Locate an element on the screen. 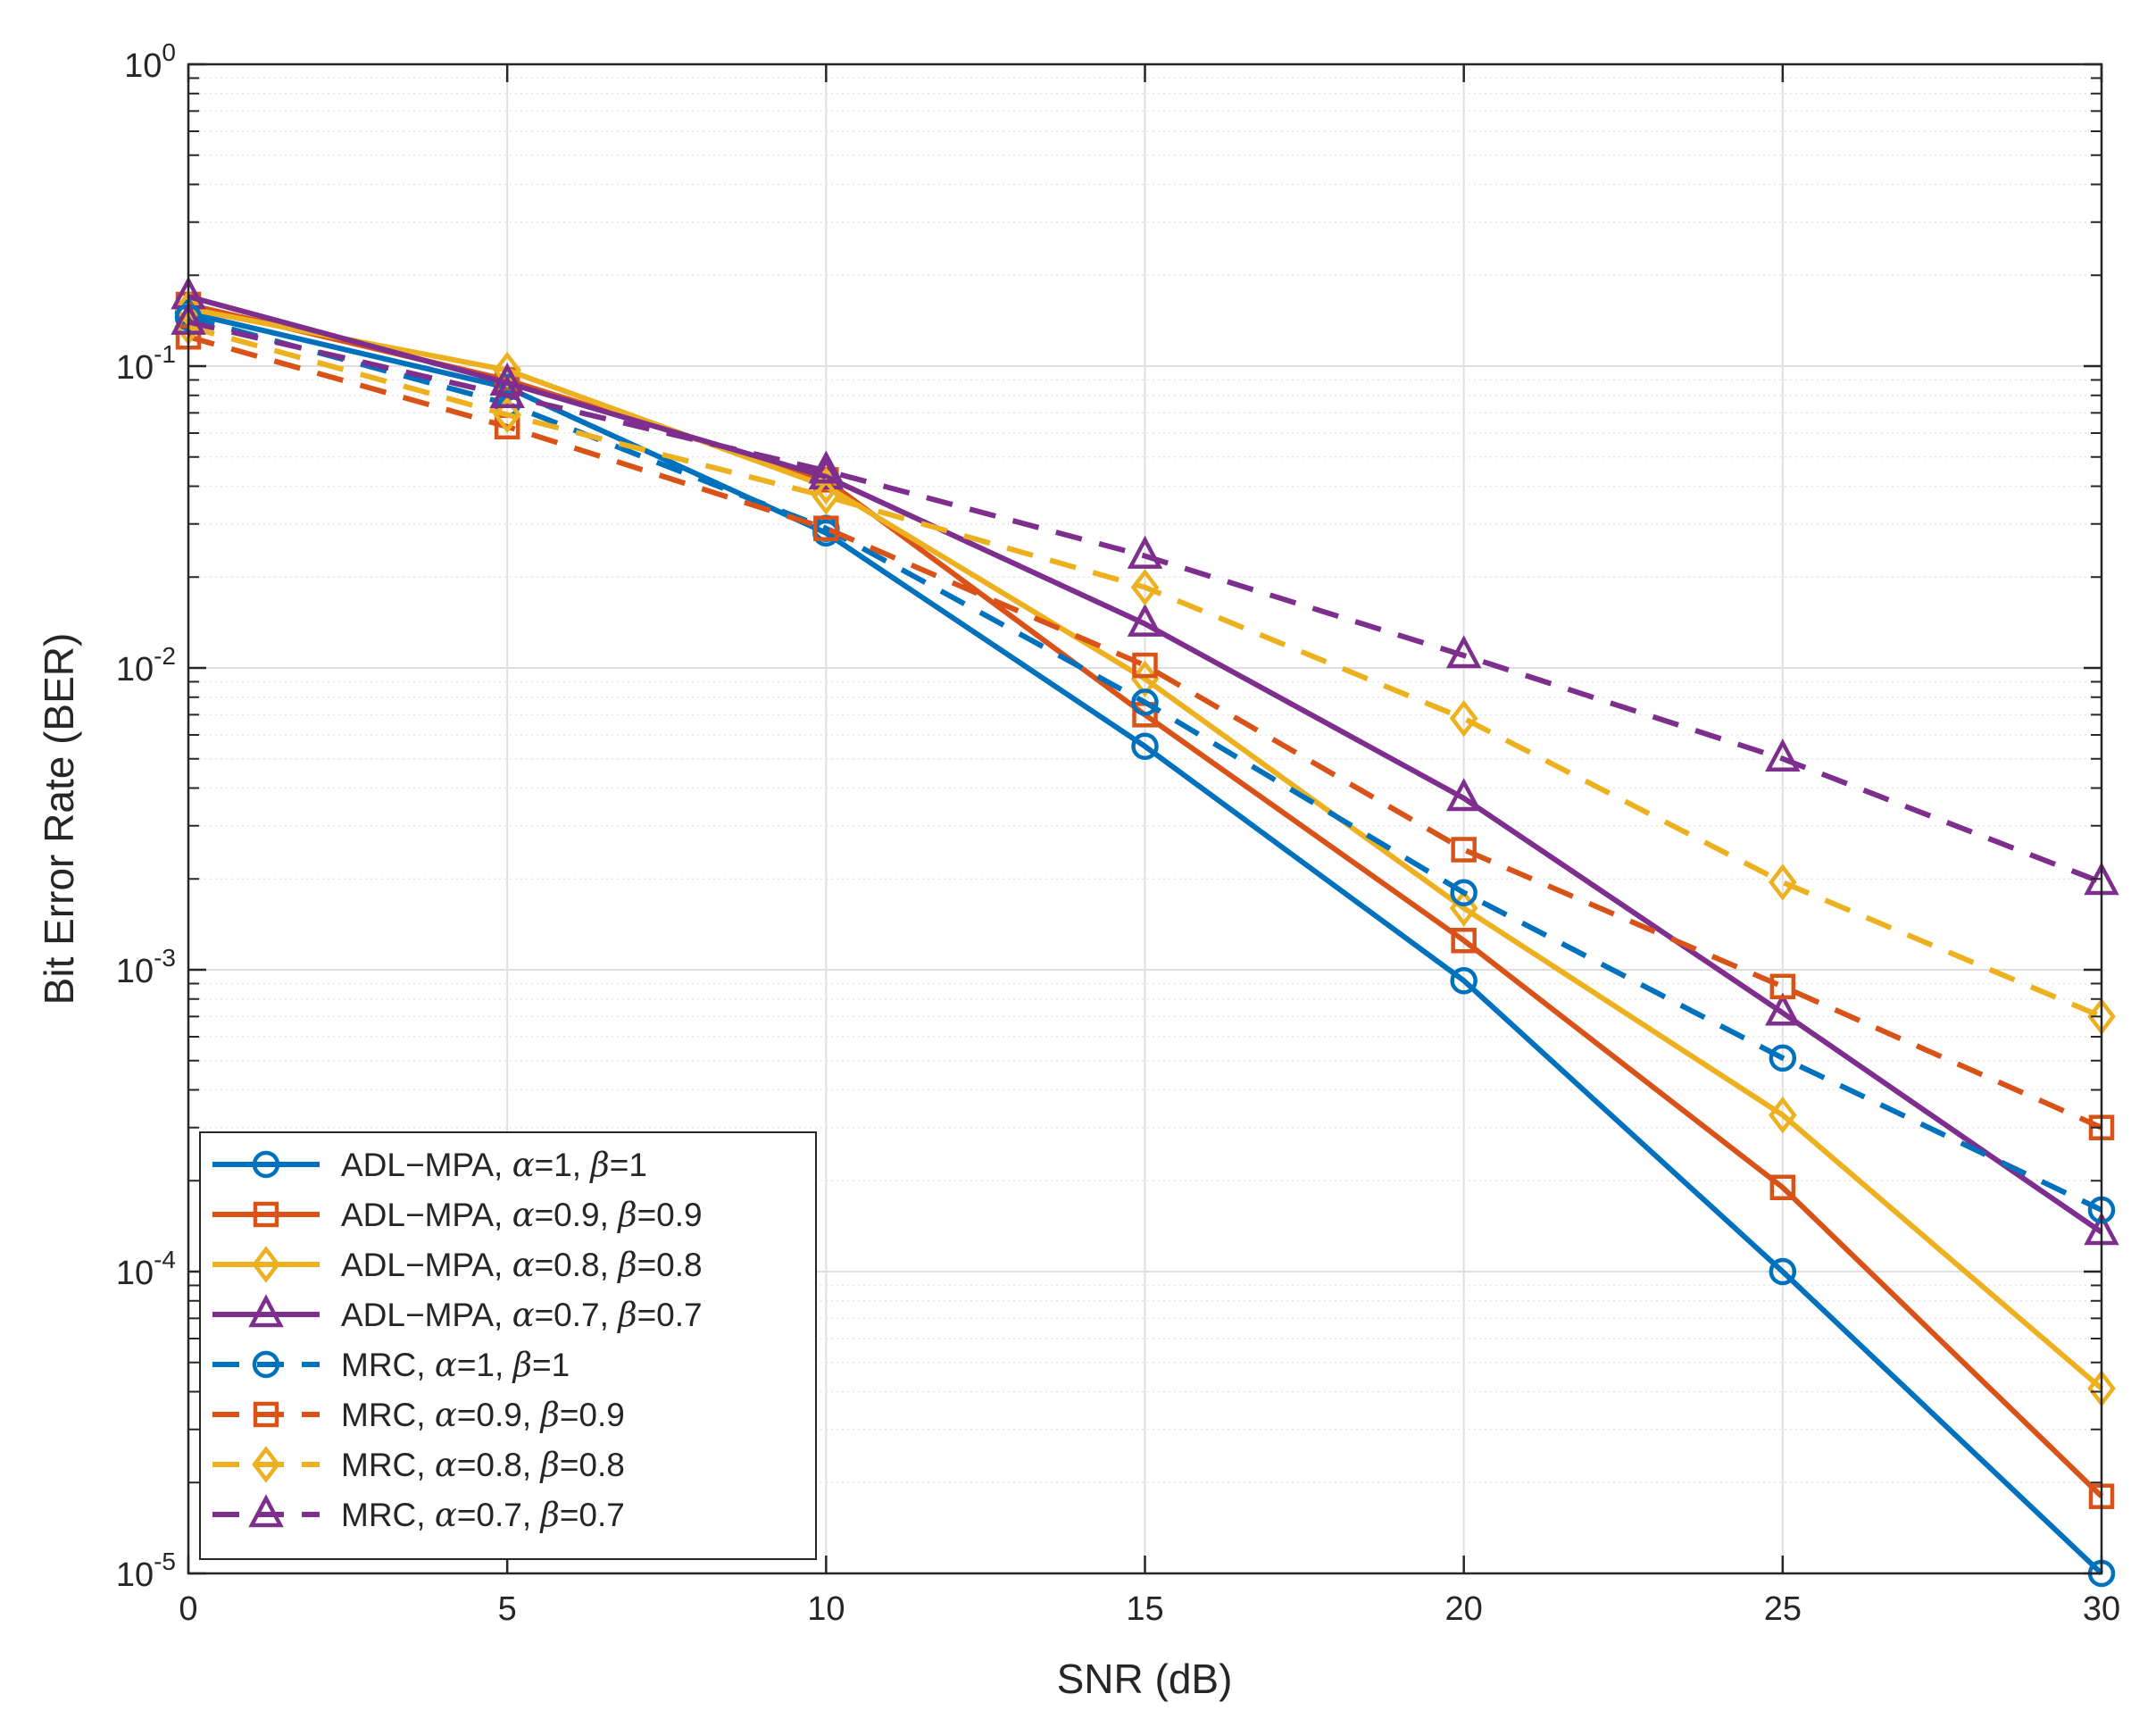  legend-label: MRC, α=0.8, β=0.8 is located at coordinates (483, 1465).